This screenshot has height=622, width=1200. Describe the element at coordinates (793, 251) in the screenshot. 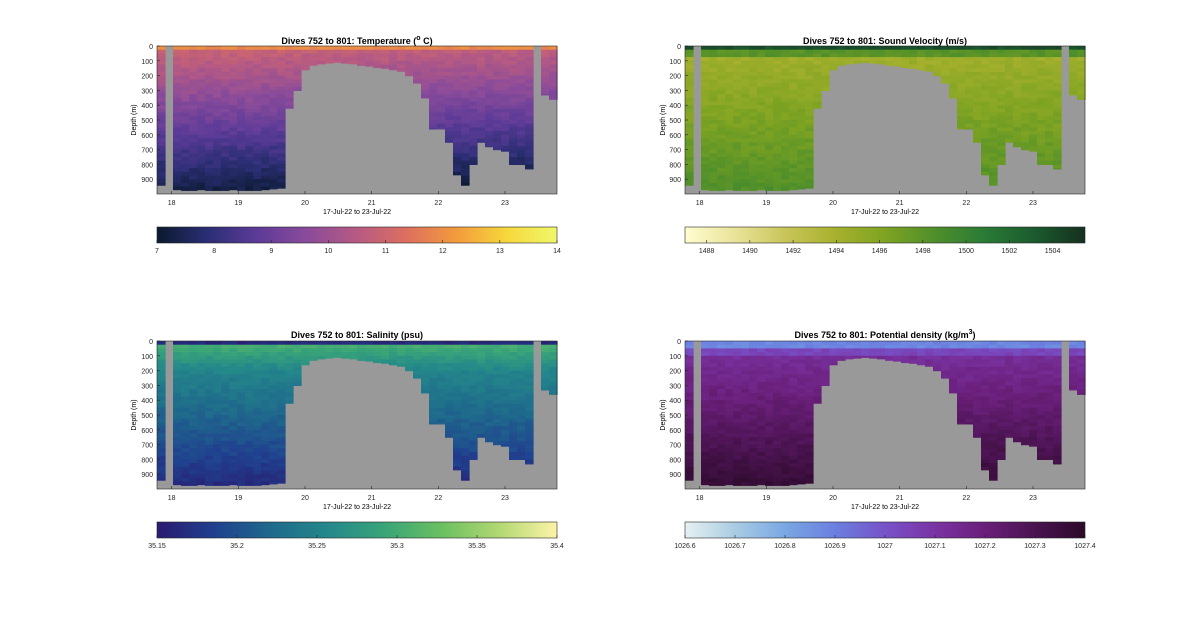

I see `colorbar-tick-label: 1492` at that location.